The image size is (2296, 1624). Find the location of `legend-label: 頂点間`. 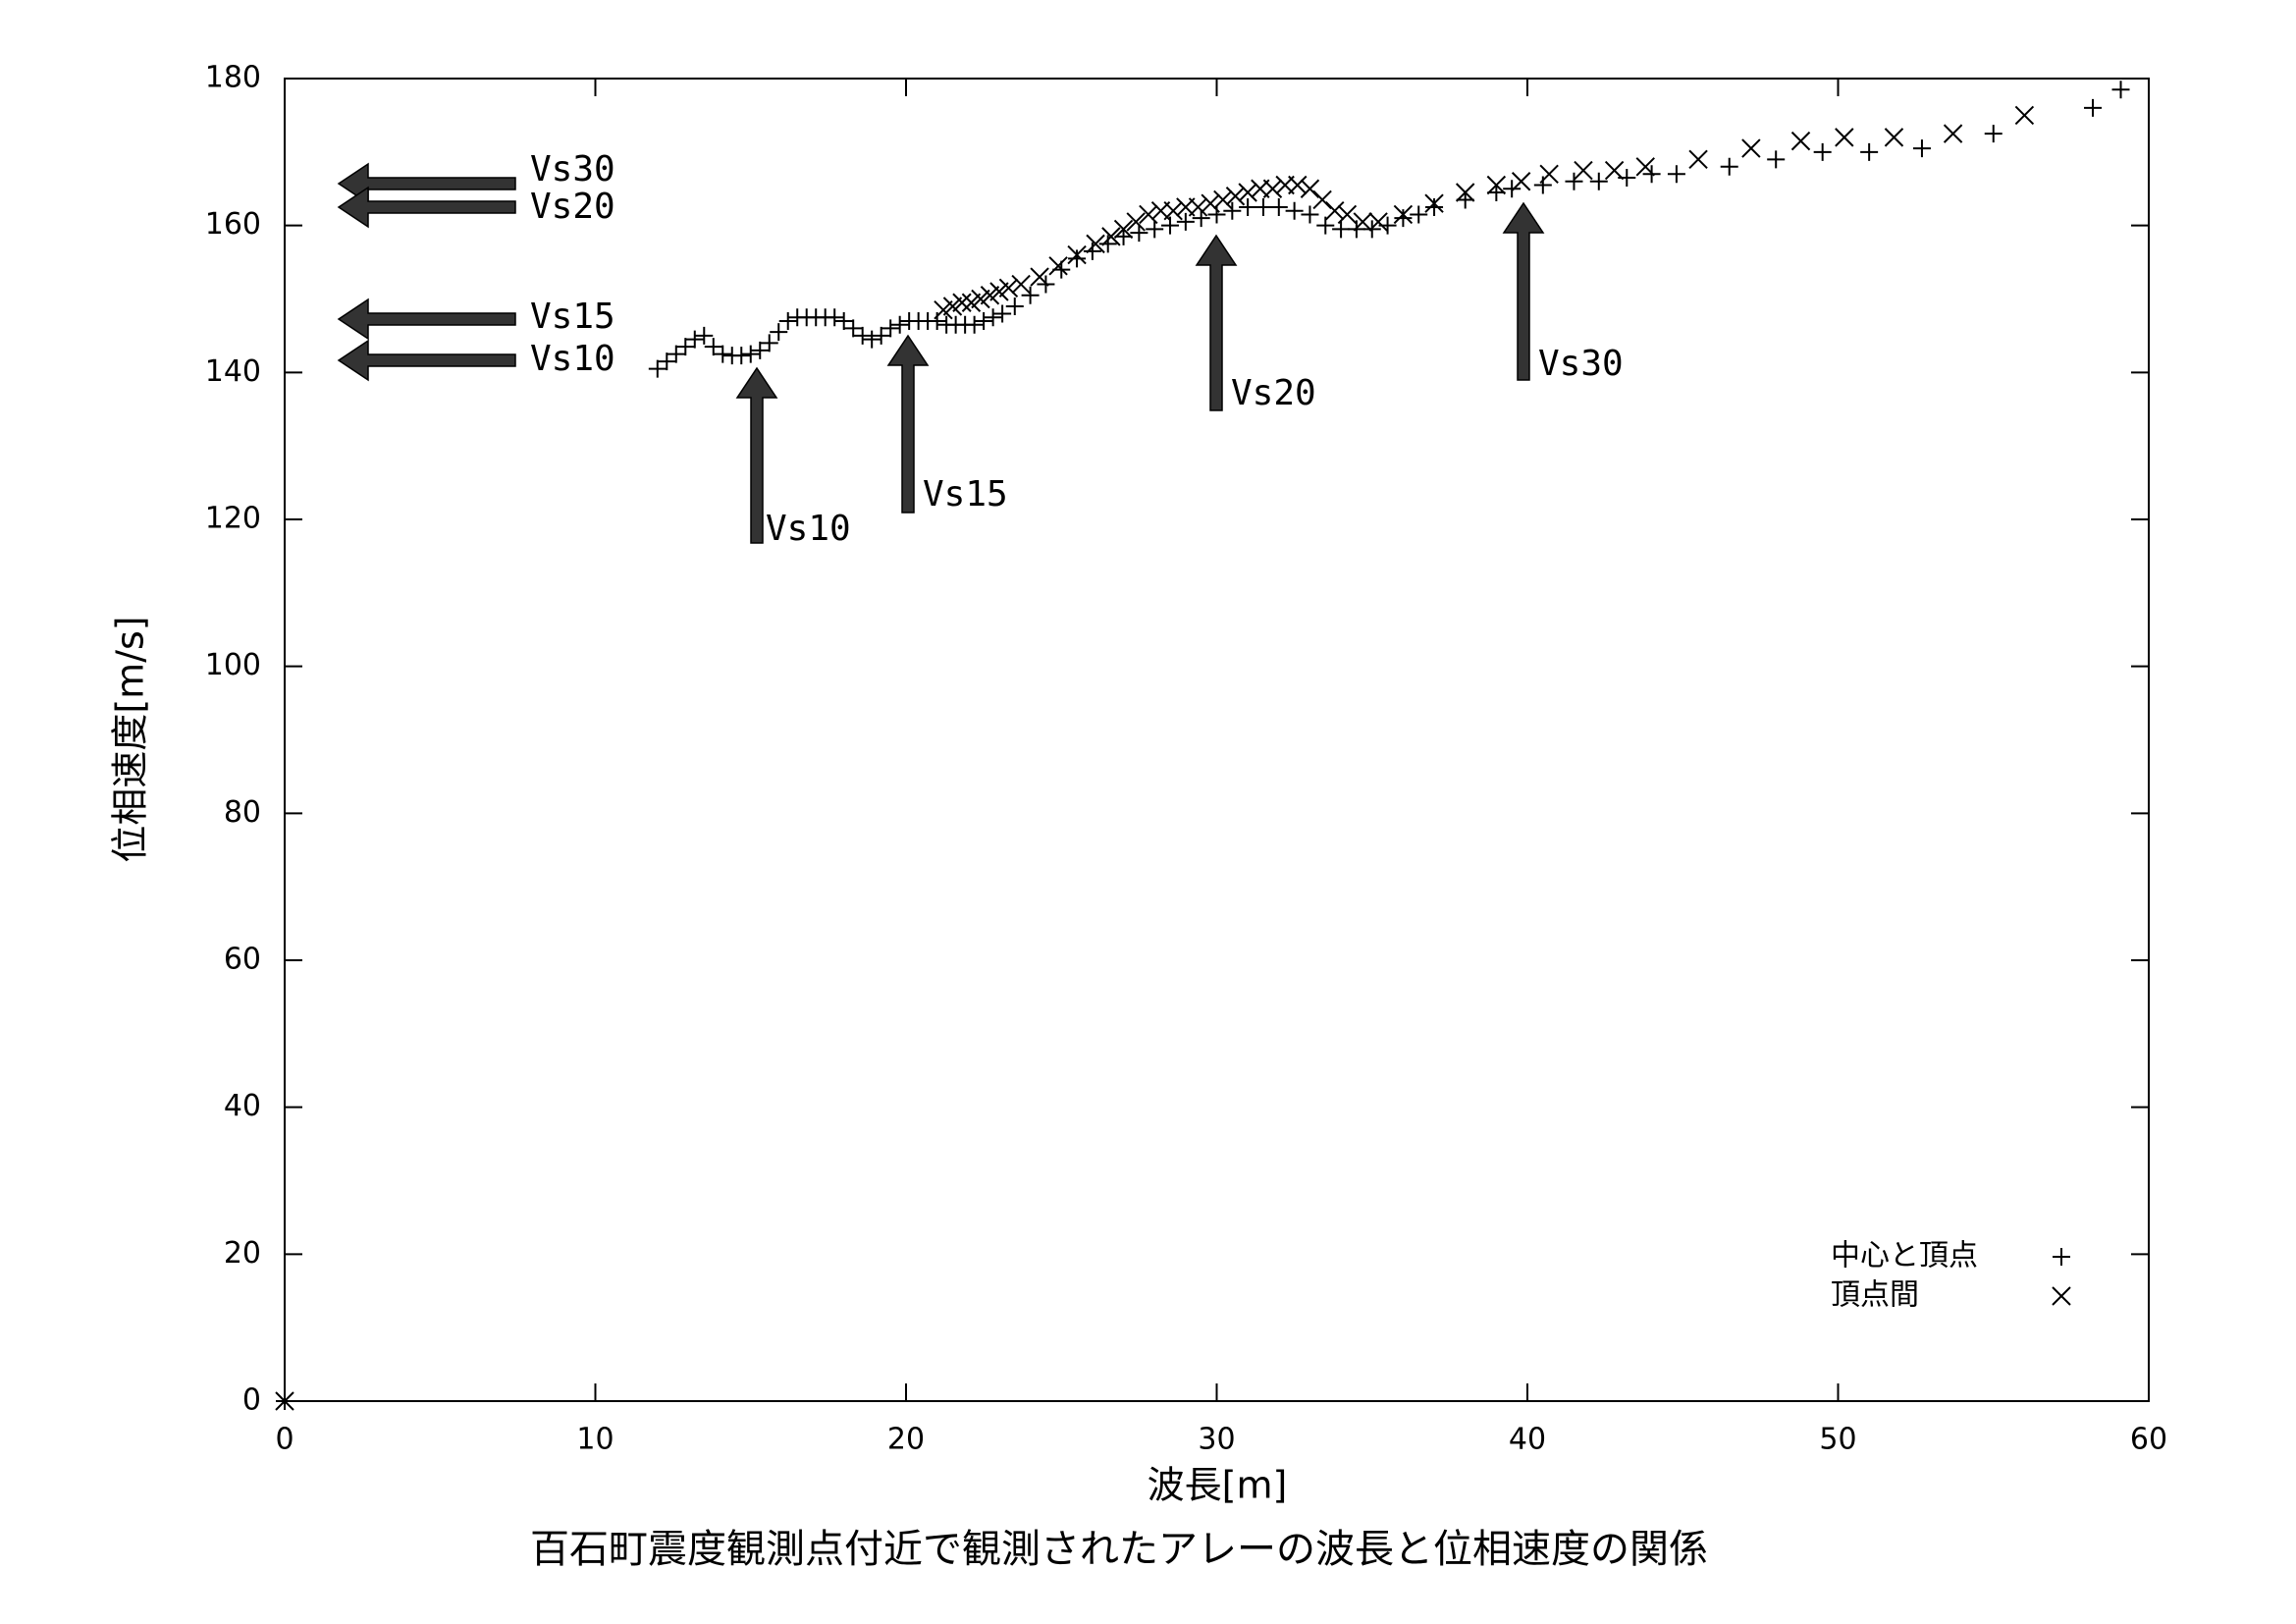

legend-label: 頂点間 is located at coordinates (1875, 1295).